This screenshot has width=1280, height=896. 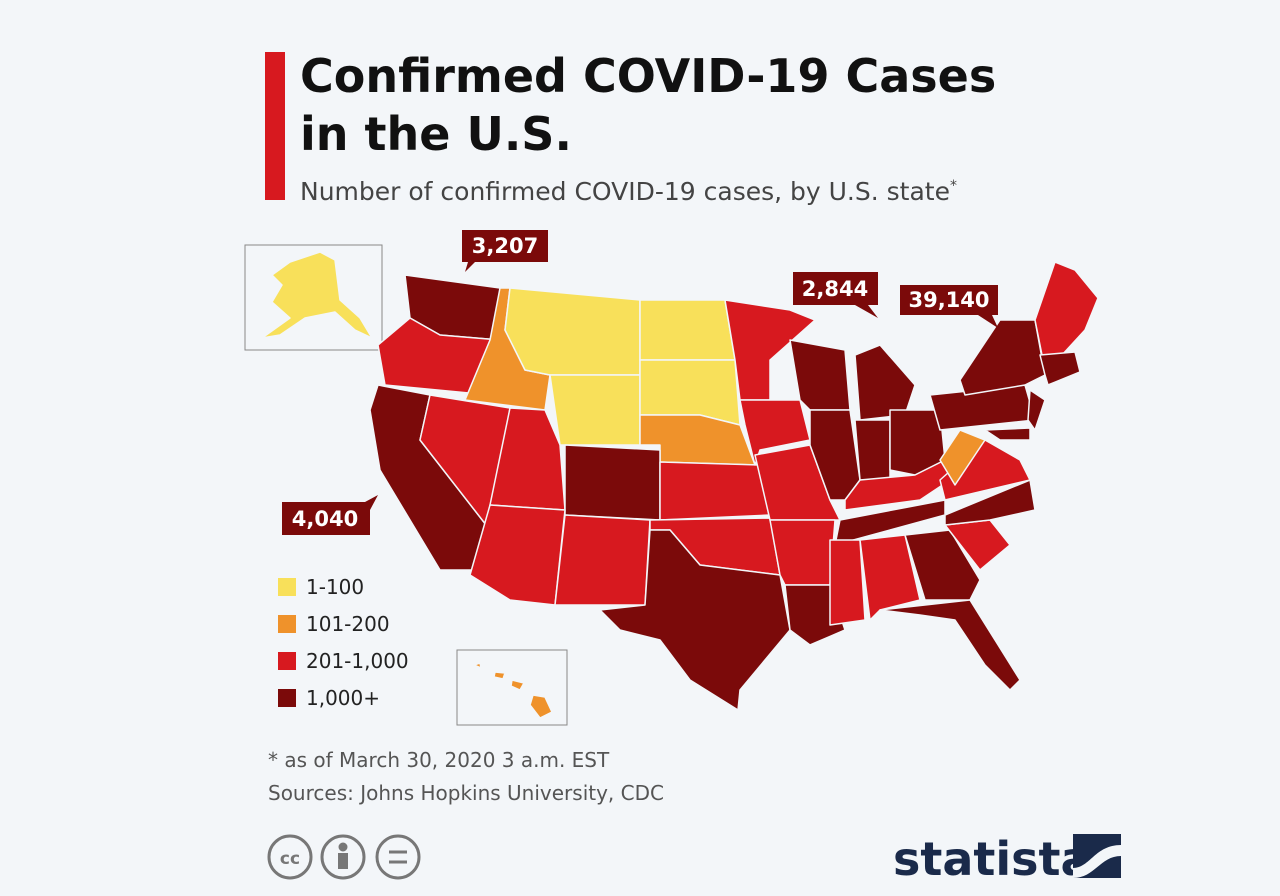 I want to click on callout-label: 4,040, so click(x=325, y=519).